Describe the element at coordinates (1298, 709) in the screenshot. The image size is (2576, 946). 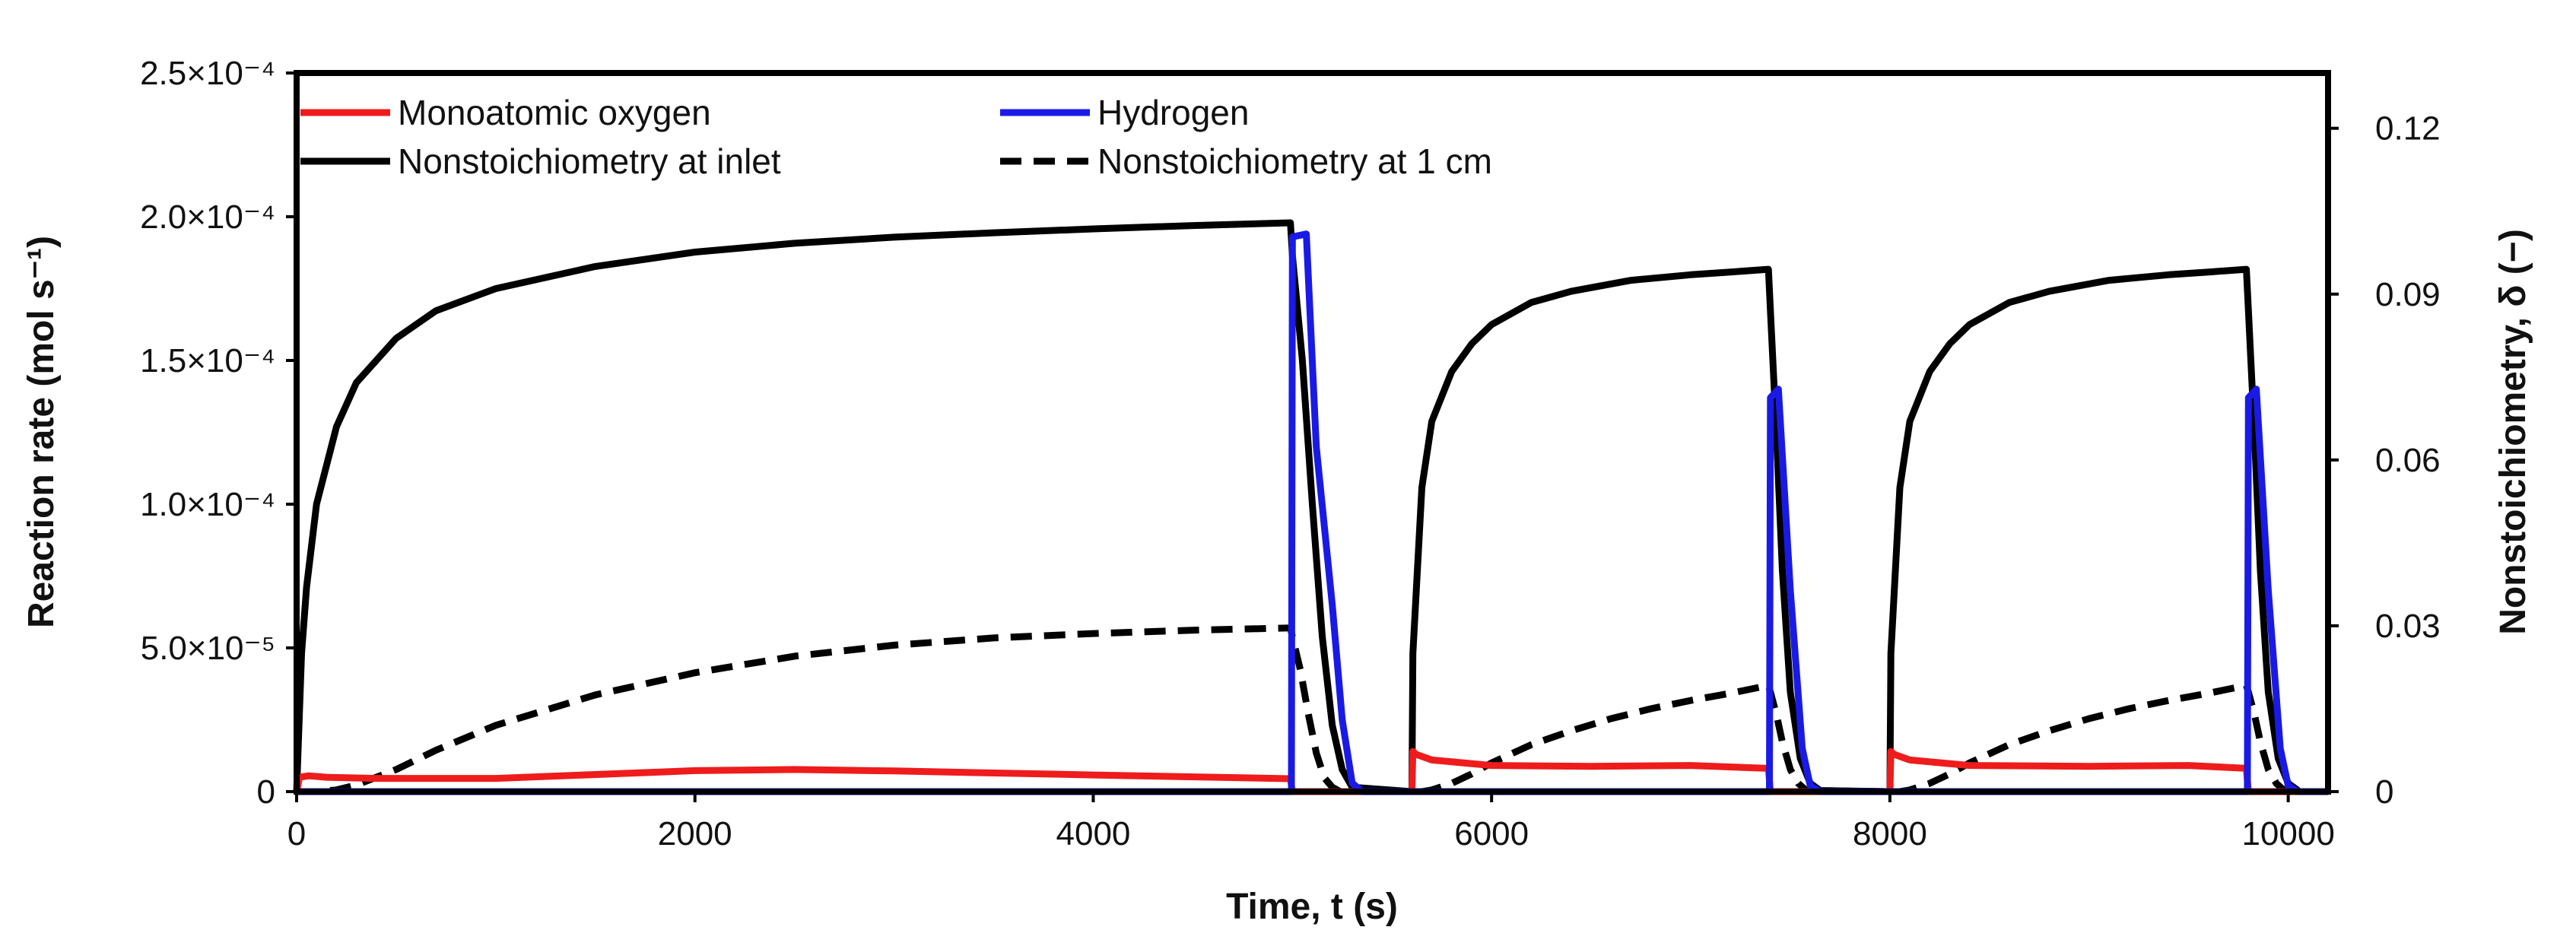
I see `series-line-nonstoichiometry-at-1-cm` at that location.